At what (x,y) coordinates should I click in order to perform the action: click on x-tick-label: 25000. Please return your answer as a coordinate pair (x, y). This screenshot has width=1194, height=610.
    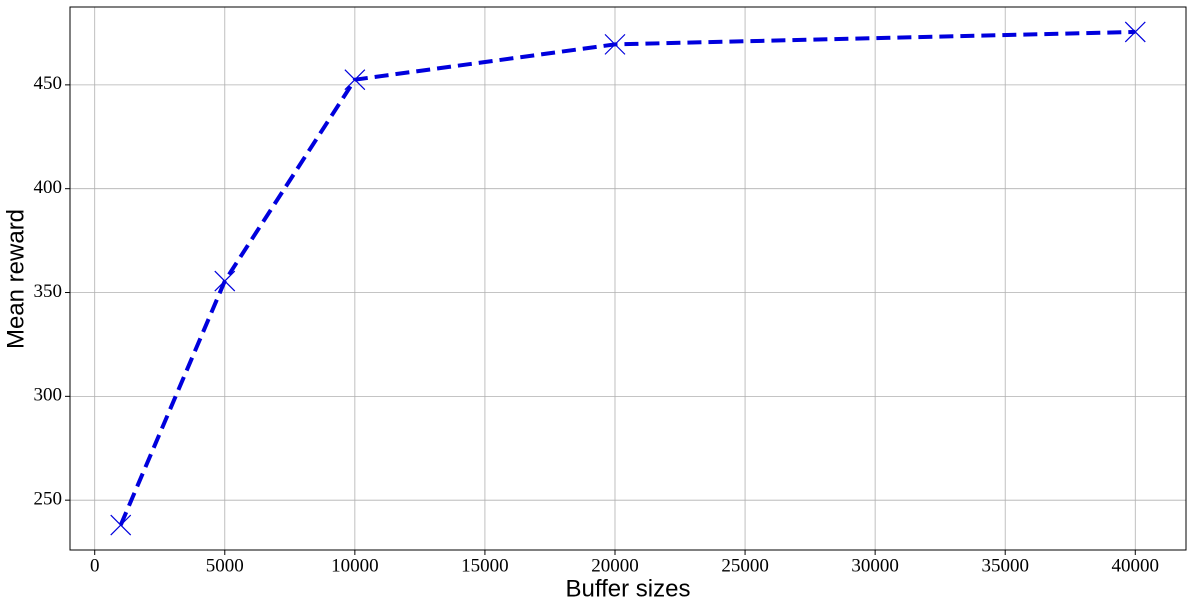
    Looking at the image, I should click on (745, 565).